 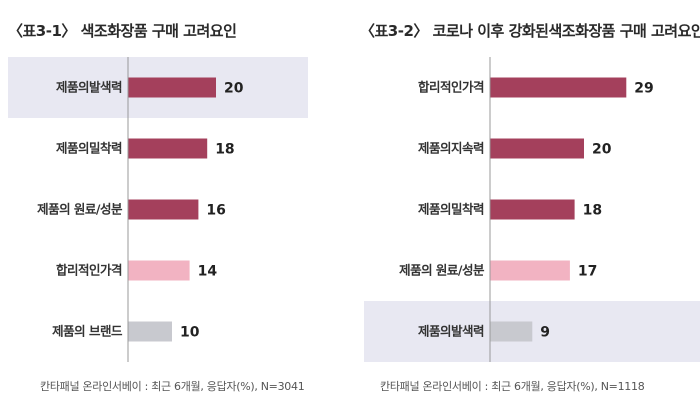 I want to click on bar-row: 합리적인가격 14, so click(x=137, y=270).